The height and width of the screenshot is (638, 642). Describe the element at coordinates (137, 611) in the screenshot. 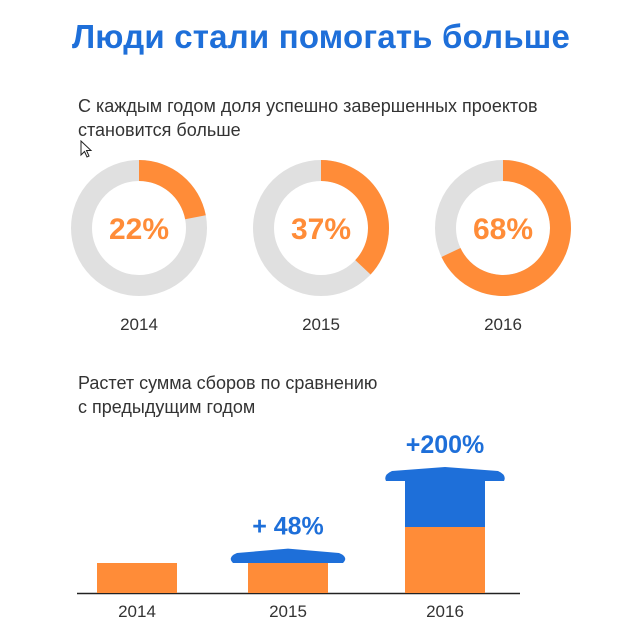

I see `bar-year-label: 2014` at that location.